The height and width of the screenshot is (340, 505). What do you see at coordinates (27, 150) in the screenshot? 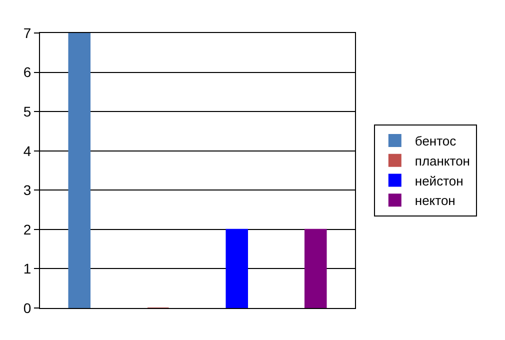
I see `y-tick-label: 4` at bounding box center [27, 150].